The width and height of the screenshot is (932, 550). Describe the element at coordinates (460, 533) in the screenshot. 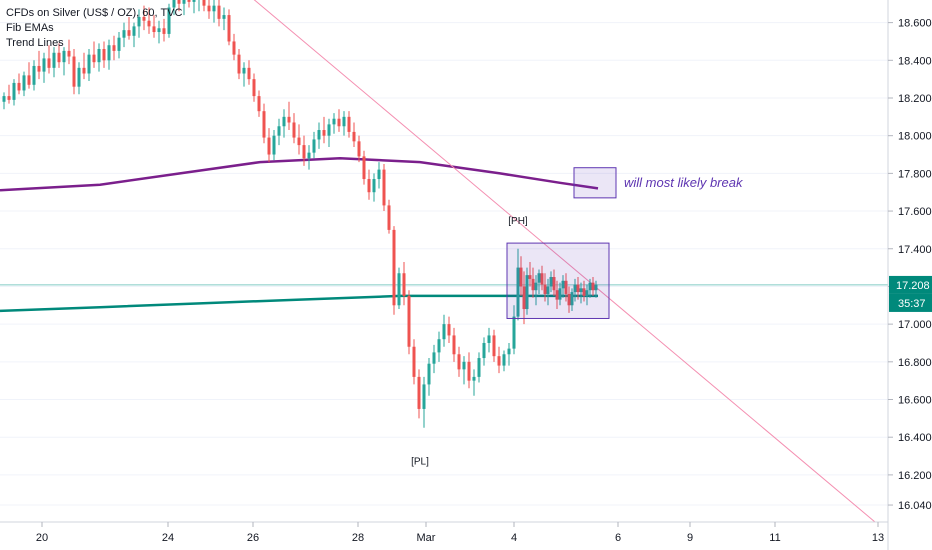

I see `time-axis: 20 24 26 28 Mar 4 6 9 11 13` at that location.